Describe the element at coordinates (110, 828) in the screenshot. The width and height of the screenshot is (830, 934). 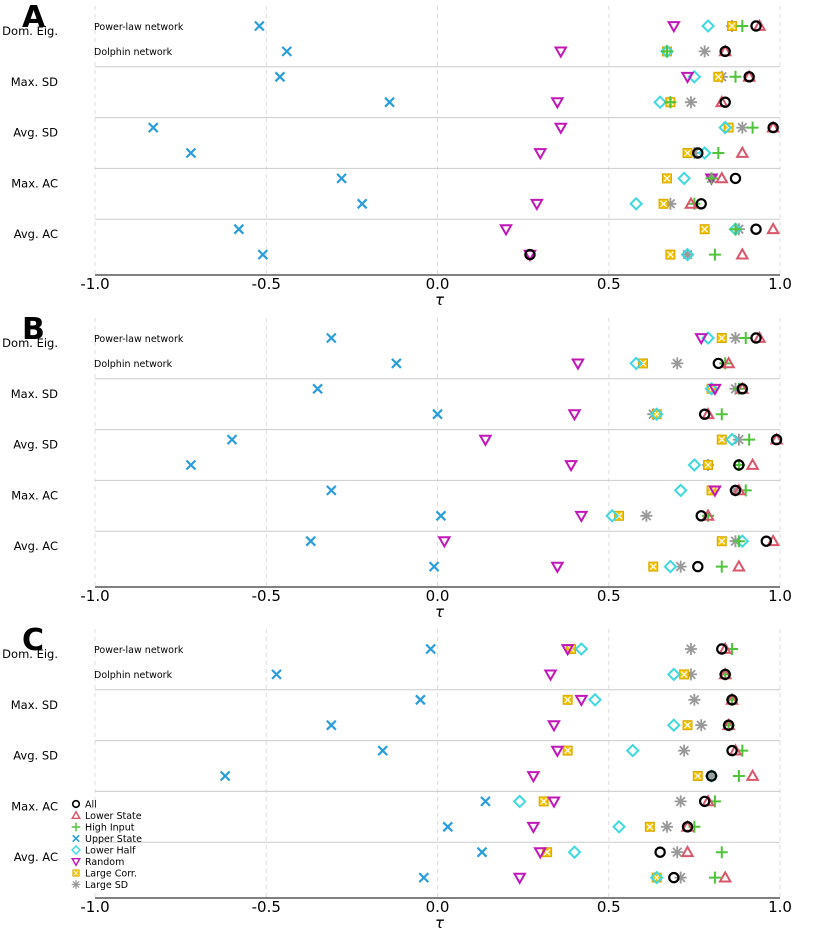
I see `legend-label: High Input` at that location.